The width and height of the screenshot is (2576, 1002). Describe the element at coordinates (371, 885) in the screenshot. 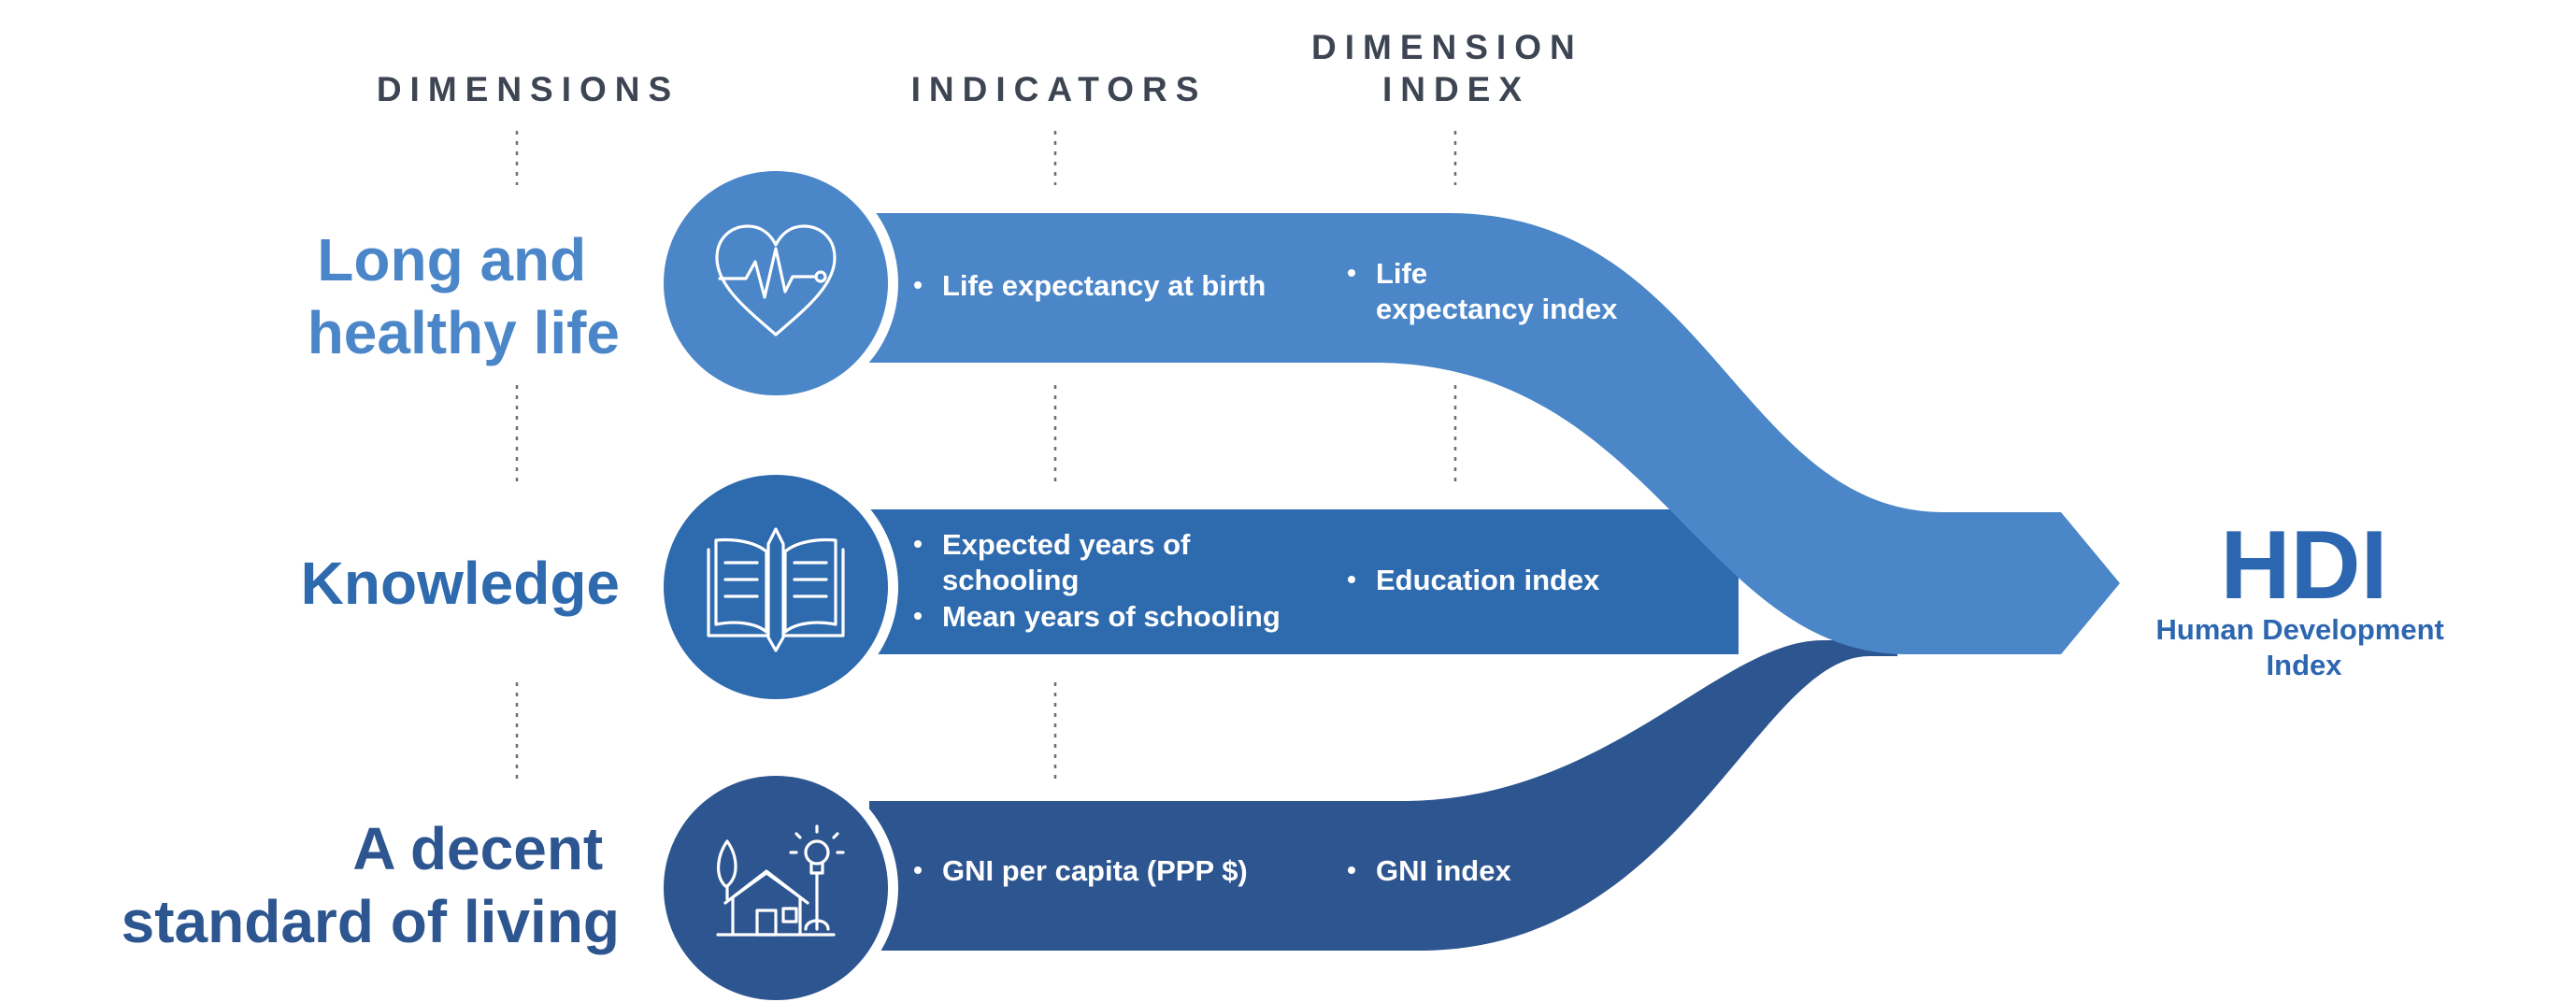

I see `dimension-living-label: A decent standard of living` at that location.